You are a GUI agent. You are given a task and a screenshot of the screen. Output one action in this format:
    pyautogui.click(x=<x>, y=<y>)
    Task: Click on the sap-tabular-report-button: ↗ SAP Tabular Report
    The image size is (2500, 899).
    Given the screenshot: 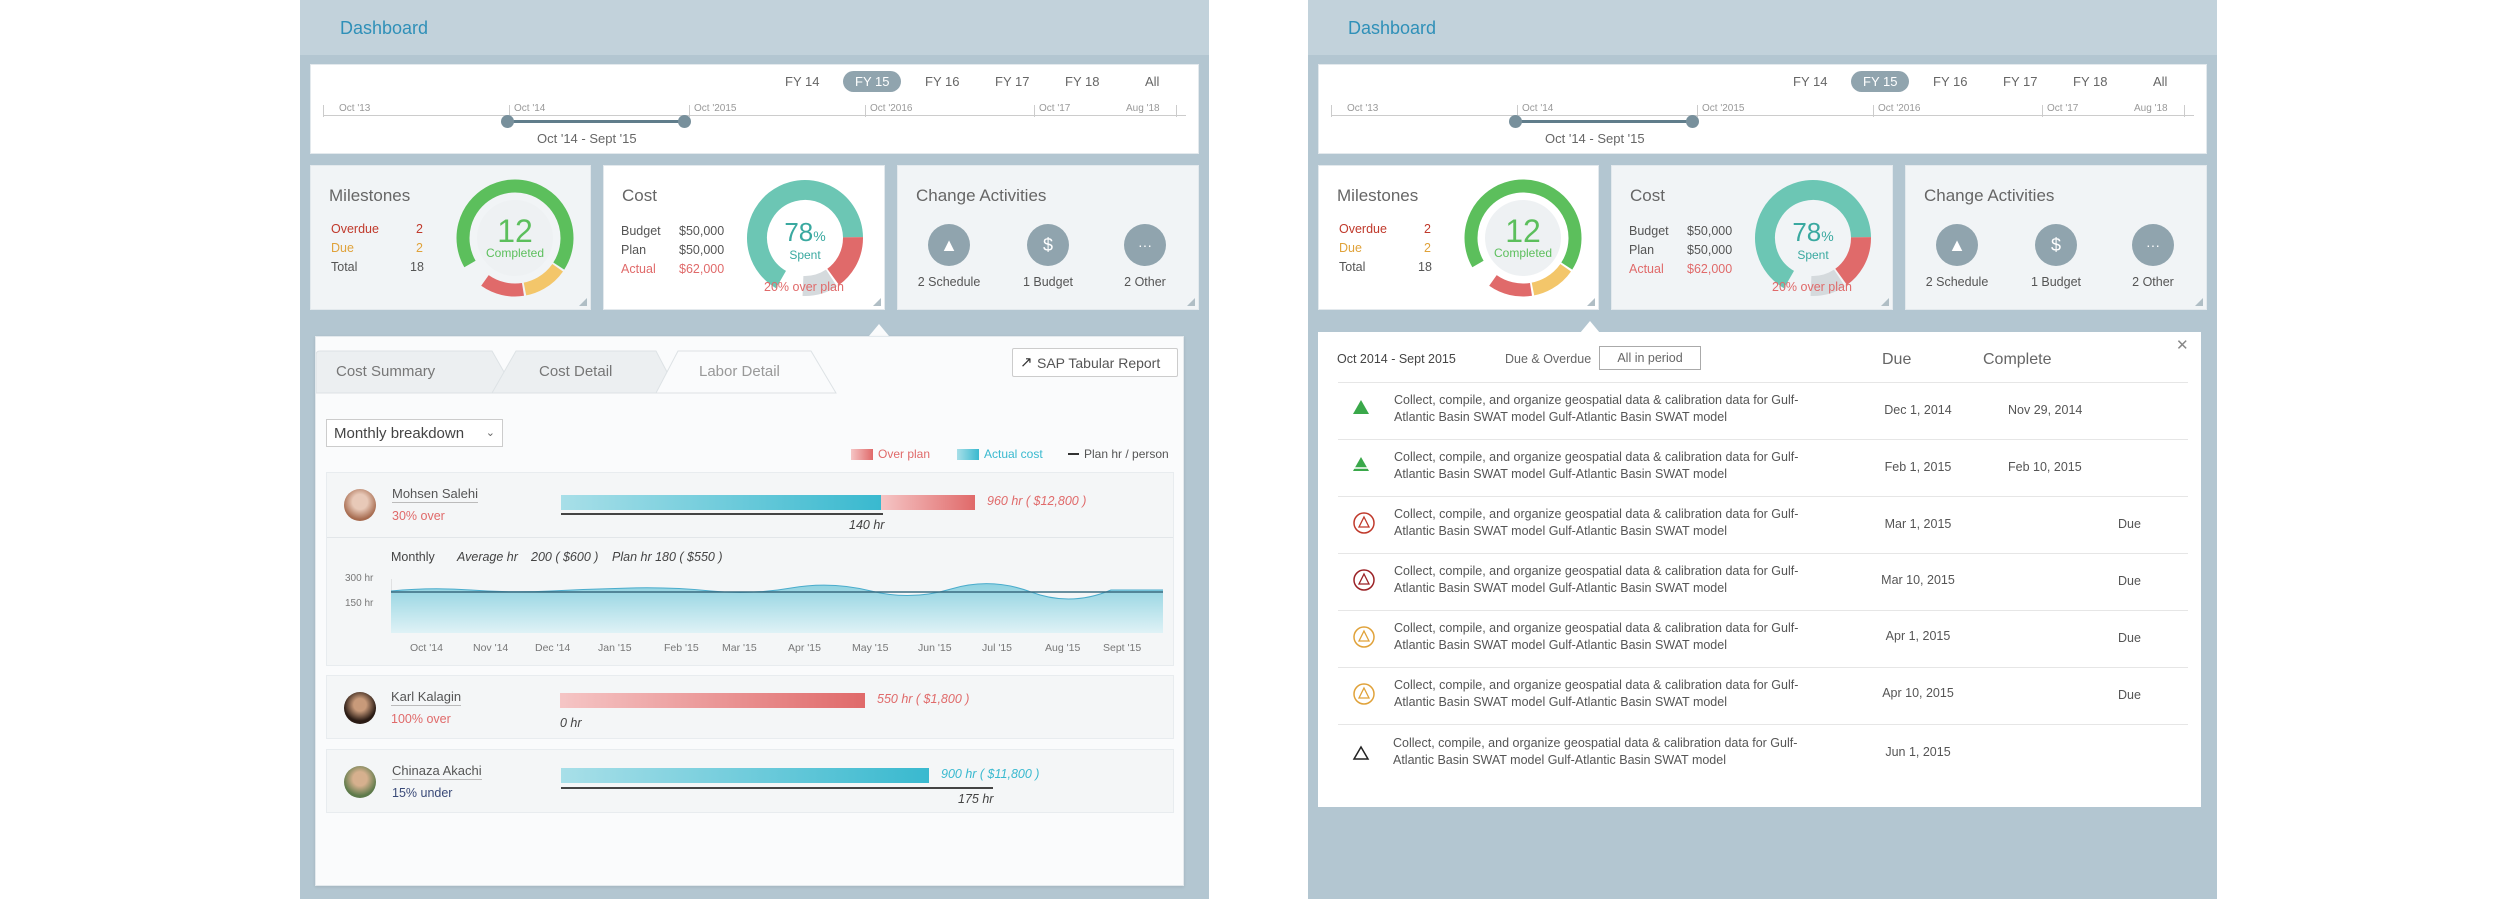 What is the action you would take?
    pyautogui.click(x=1095, y=362)
    